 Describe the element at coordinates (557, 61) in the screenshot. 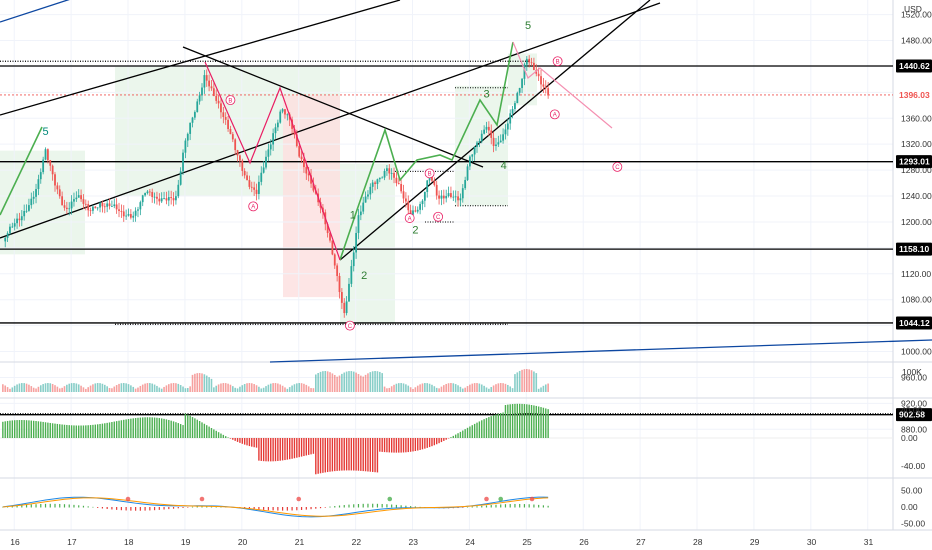

I see `wave-circle-marker` at that location.